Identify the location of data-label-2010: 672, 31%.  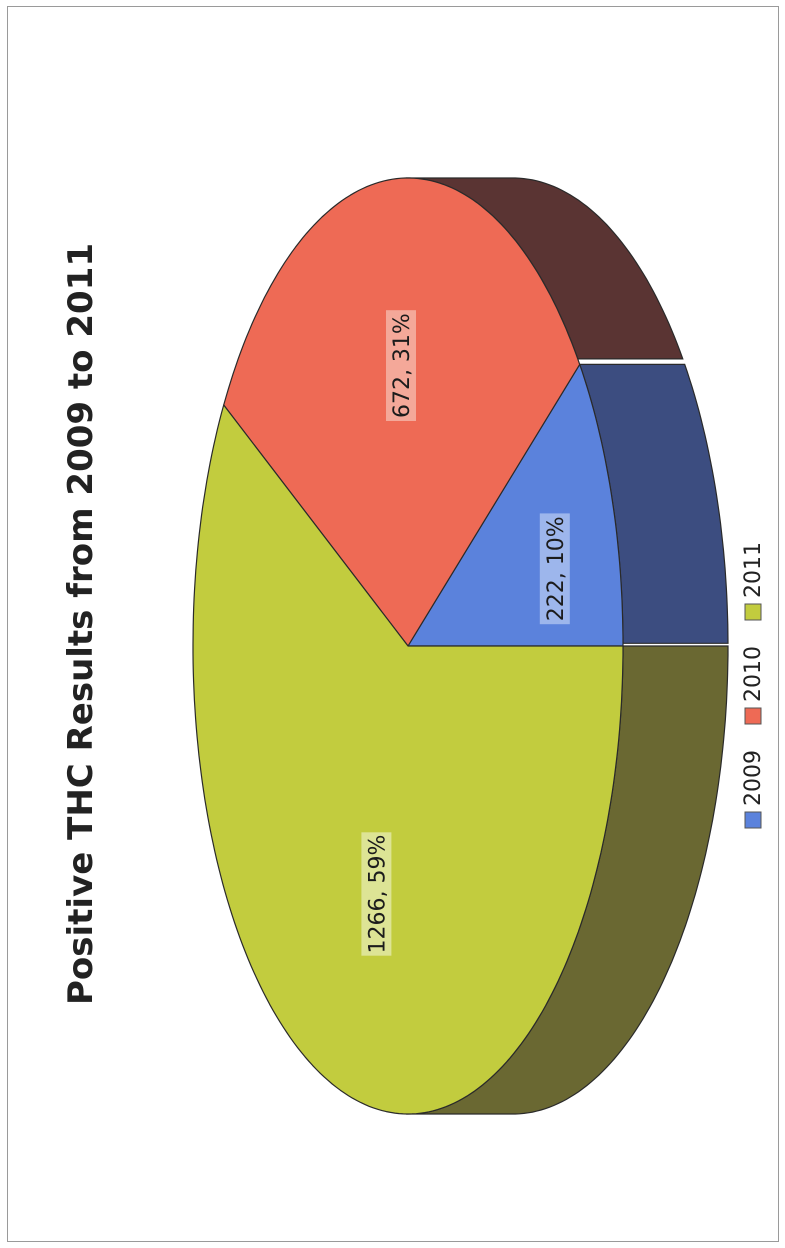
(402, 365).